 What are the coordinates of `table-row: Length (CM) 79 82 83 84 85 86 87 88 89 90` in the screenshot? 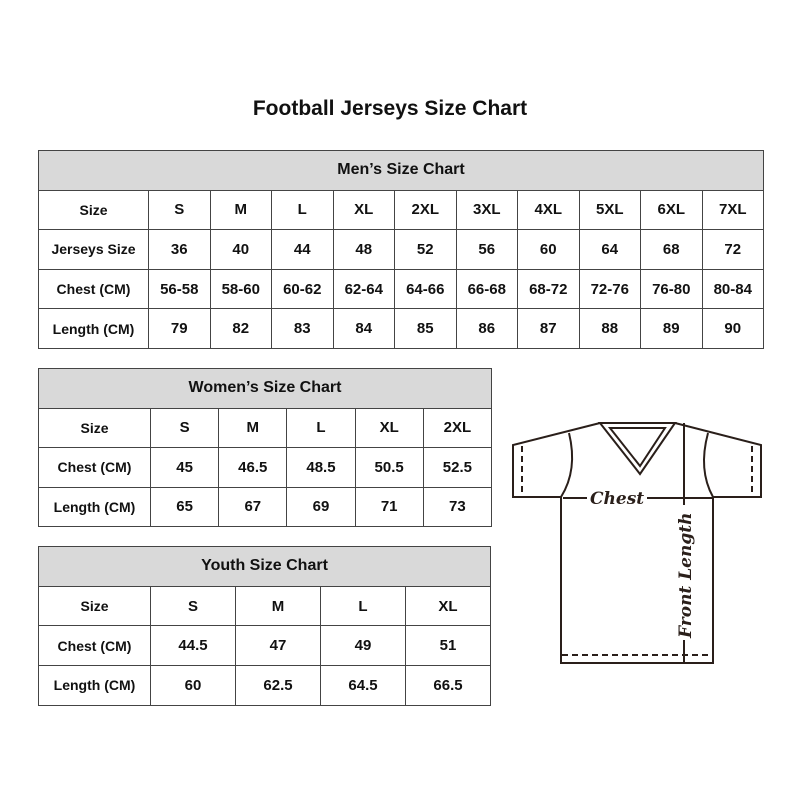 It's located at (401, 328).